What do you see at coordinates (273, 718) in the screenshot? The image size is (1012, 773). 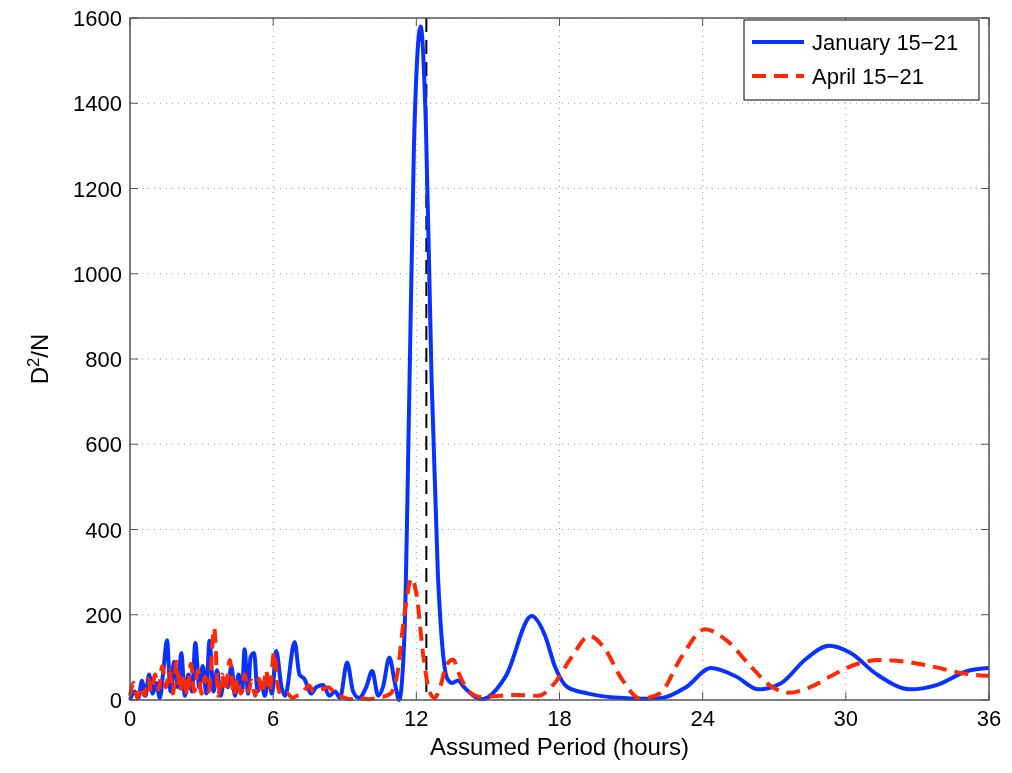 I see `x-tick-label: 6` at bounding box center [273, 718].